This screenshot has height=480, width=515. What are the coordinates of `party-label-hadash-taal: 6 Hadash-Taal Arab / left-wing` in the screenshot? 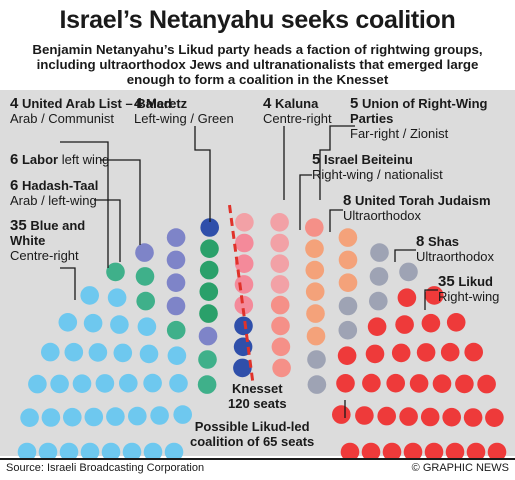 It's located at (54, 193).